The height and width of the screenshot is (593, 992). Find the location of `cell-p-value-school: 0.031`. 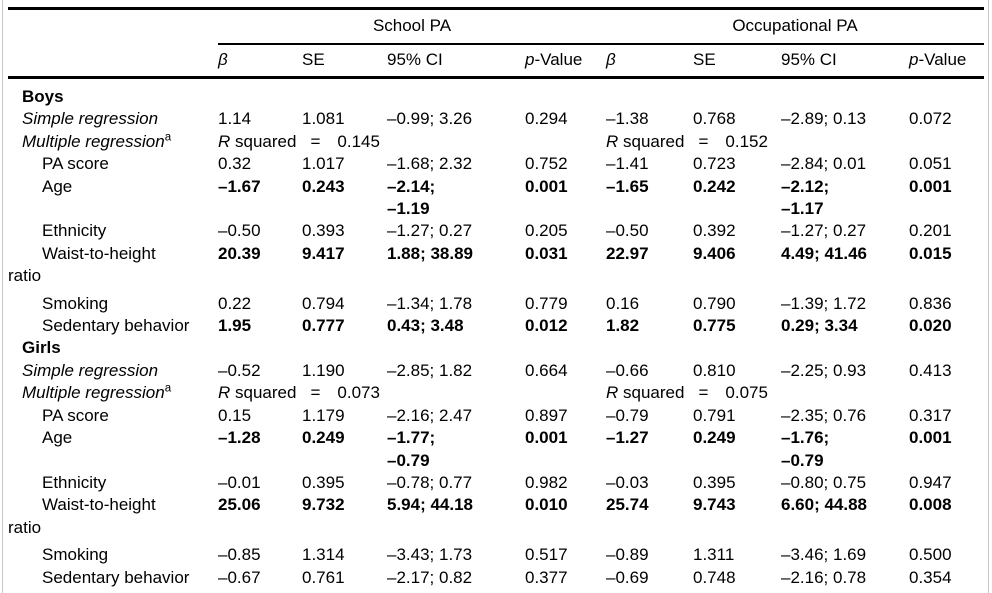

cell-p-value-school: 0.031 is located at coordinates (546, 253).